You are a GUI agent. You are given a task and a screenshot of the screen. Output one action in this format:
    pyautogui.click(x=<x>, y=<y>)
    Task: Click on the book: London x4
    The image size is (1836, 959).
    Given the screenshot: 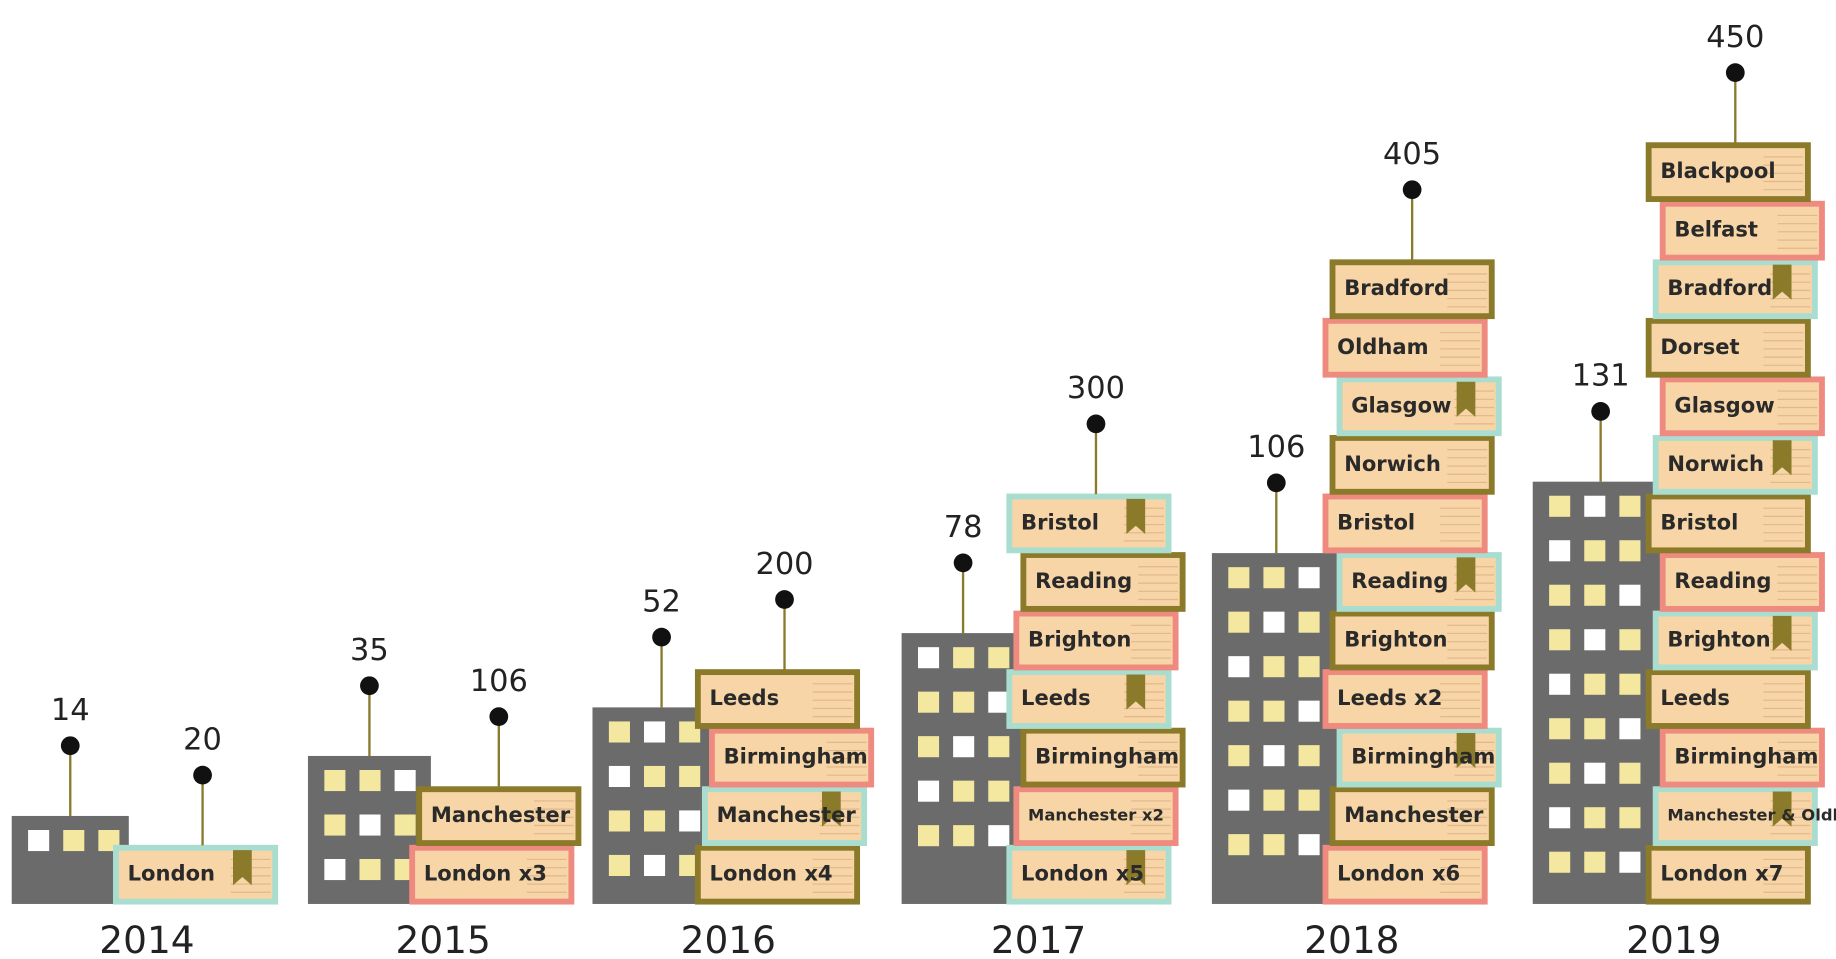 What is the action you would take?
    pyautogui.click(x=777, y=874)
    